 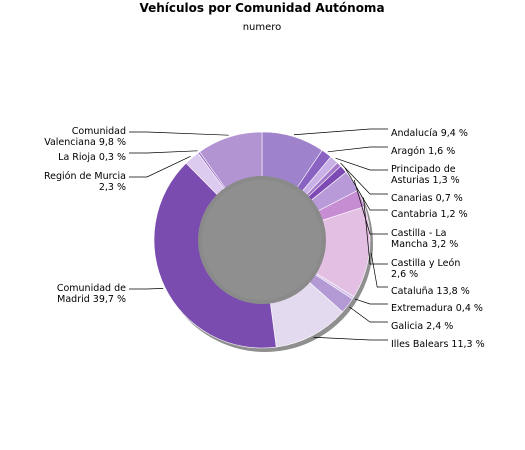 I want to click on leader-line-castilla-la-mancha, so click(x=370, y=207).